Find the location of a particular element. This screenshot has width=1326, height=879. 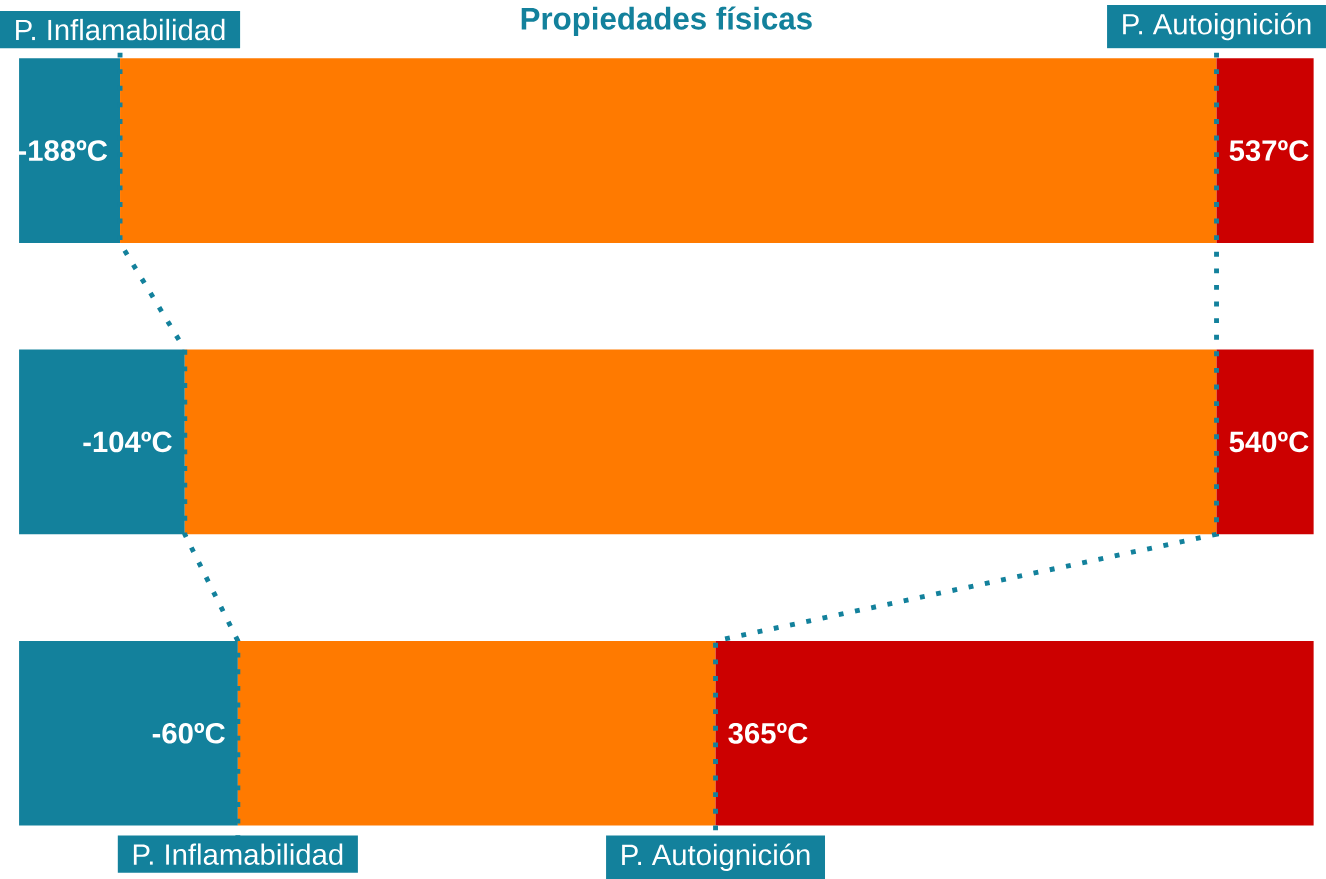

annotation: 537ºC is located at coordinates (1269, 150).